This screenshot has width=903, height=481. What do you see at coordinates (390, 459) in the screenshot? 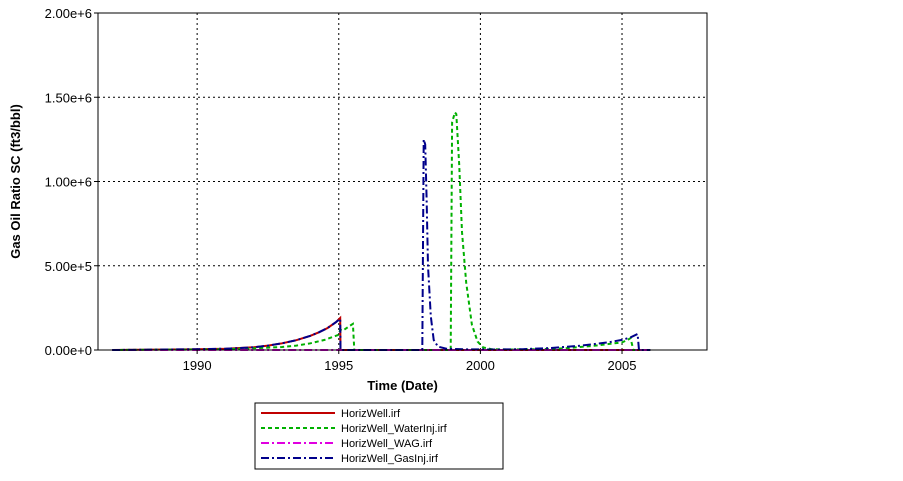
I see `legend-label: HorizWell_GasInj.irf` at bounding box center [390, 459].